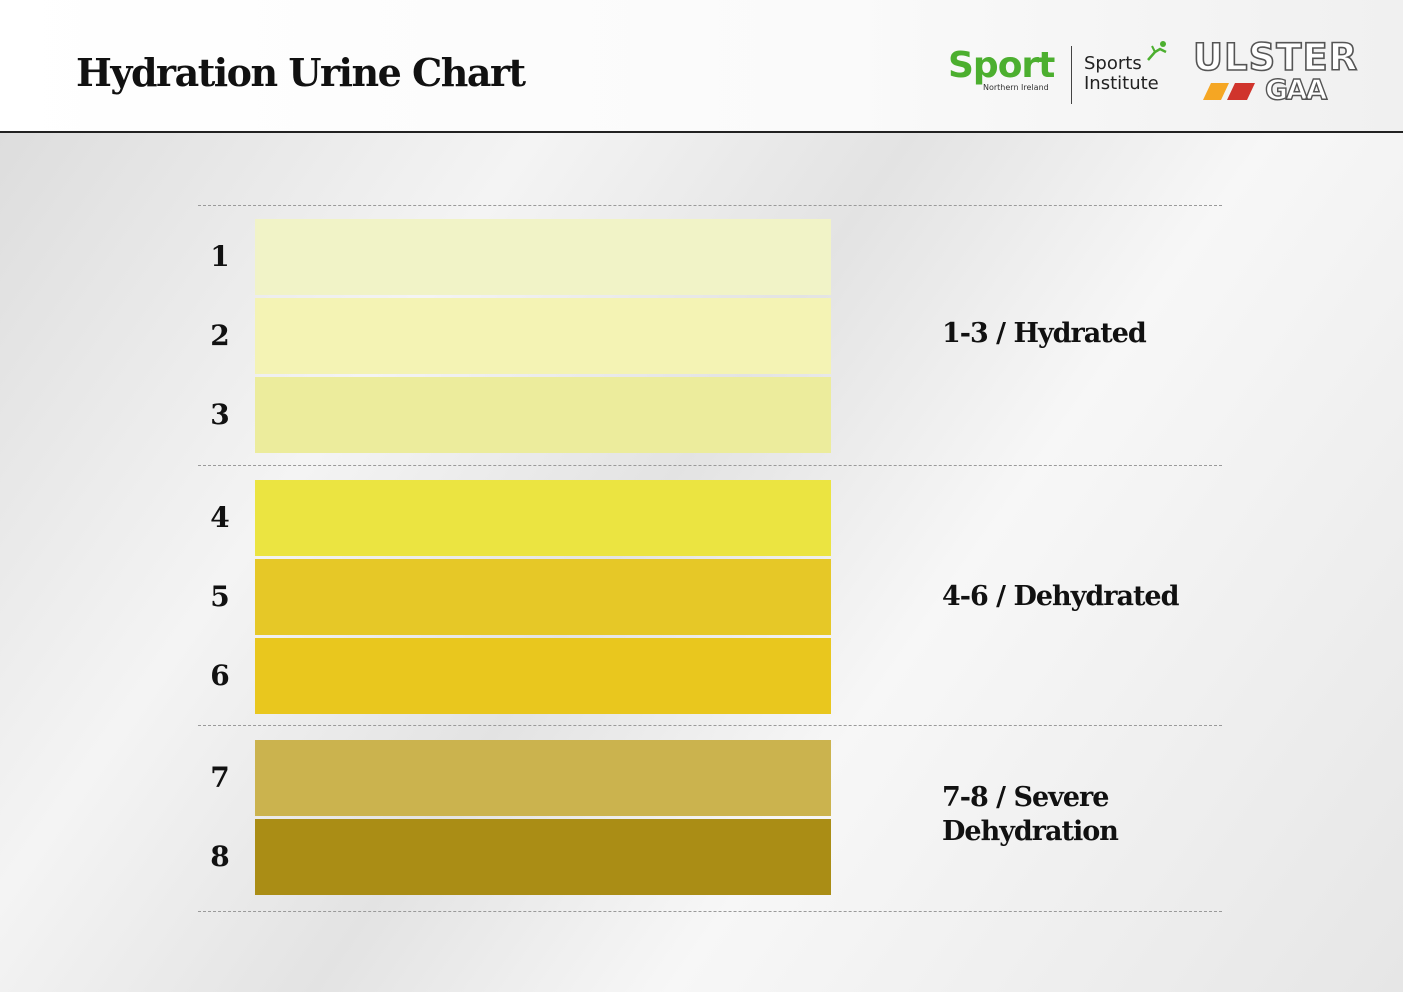  Describe the element at coordinates (1096, 596) in the screenshot. I see `zone-name: Dehydrated` at that location.